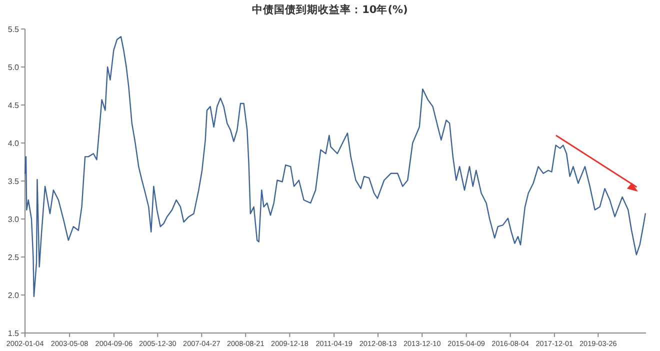  What do you see at coordinates (14, 143) in the screenshot?
I see `y-tick-label: 4.0` at bounding box center [14, 143].